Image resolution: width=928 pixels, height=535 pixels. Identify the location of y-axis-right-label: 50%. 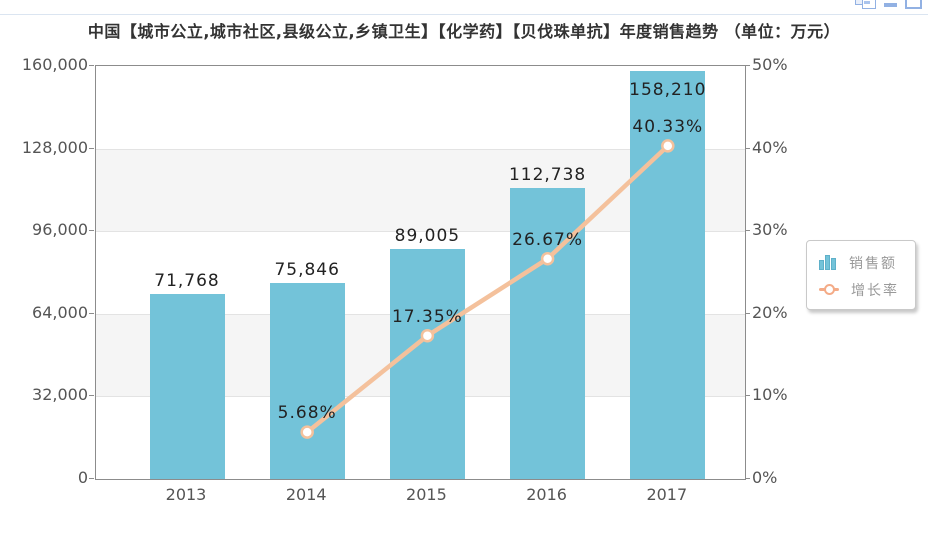
(770, 64).